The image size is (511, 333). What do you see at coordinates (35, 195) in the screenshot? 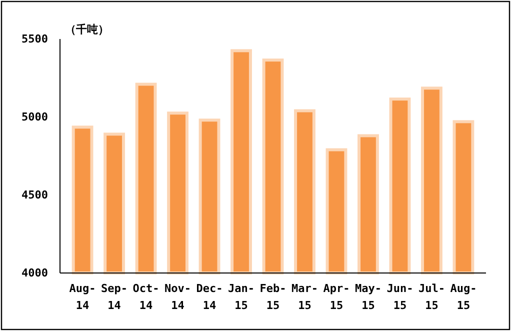
I see `y-tick-label: 4500` at bounding box center [35, 195].